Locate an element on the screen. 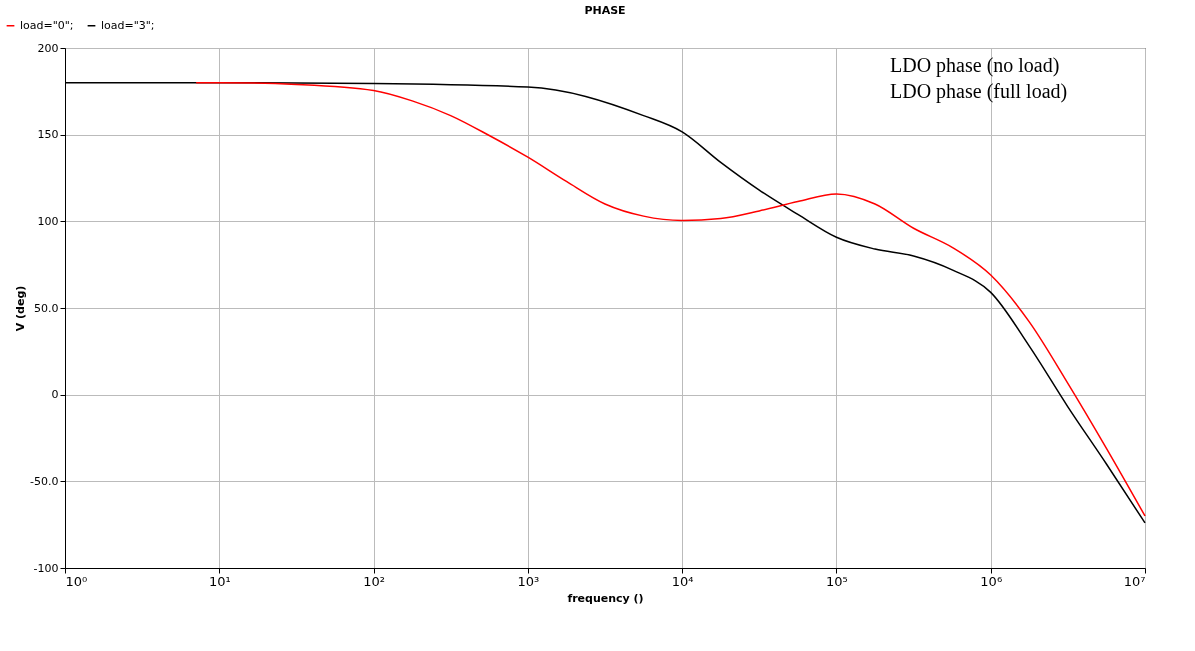 Image resolution: width=1195 pixels, height=651 pixels. x-axis-title: frequency () is located at coordinates (605, 598).